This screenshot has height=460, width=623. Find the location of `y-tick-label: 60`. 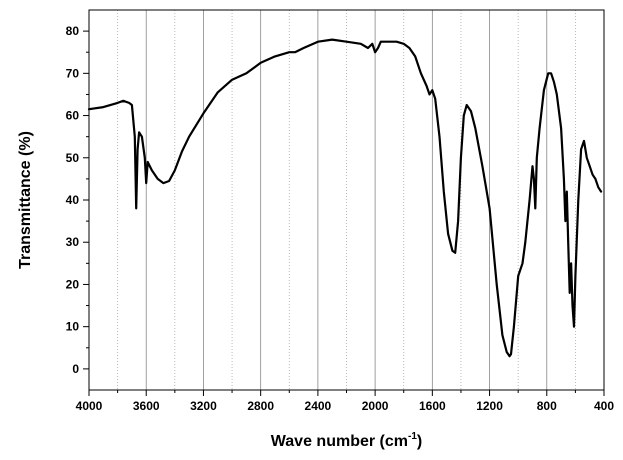

y-tick-label: 60 is located at coordinates (73, 116).